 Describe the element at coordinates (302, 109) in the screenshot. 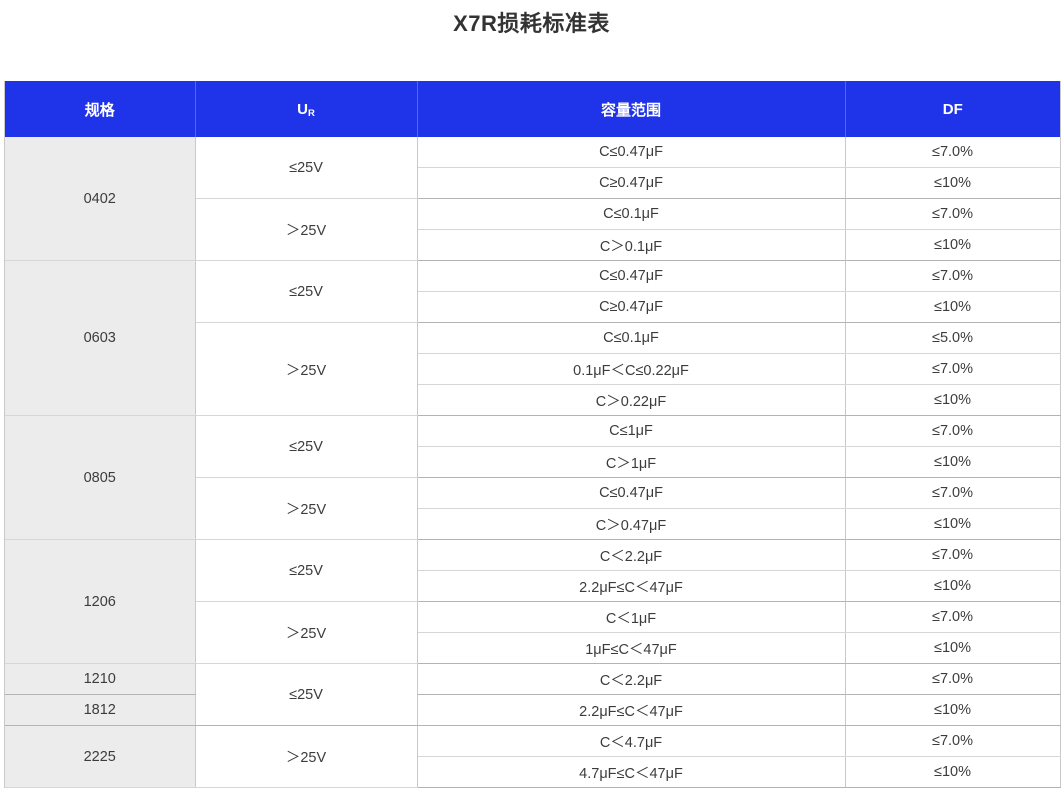

I see `ur-main-label: U` at that location.